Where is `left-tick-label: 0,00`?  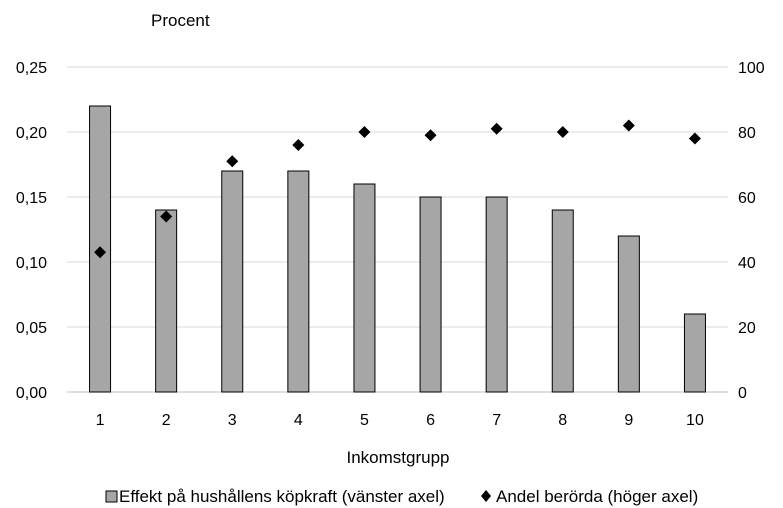 left-tick-label: 0,00 is located at coordinates (31, 393).